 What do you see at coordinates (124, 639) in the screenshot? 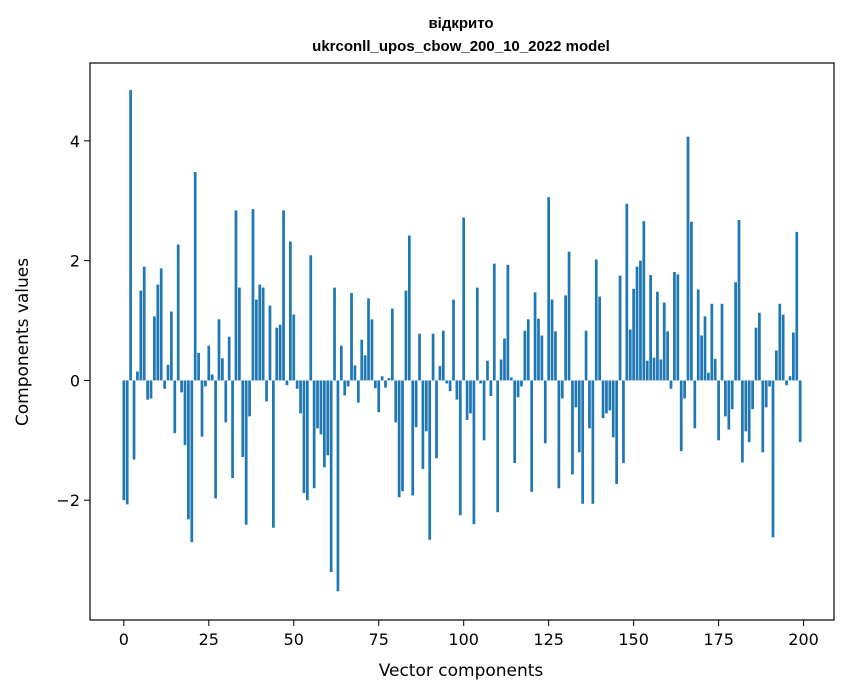
I see `x-tick-label: 0` at bounding box center [124, 639].